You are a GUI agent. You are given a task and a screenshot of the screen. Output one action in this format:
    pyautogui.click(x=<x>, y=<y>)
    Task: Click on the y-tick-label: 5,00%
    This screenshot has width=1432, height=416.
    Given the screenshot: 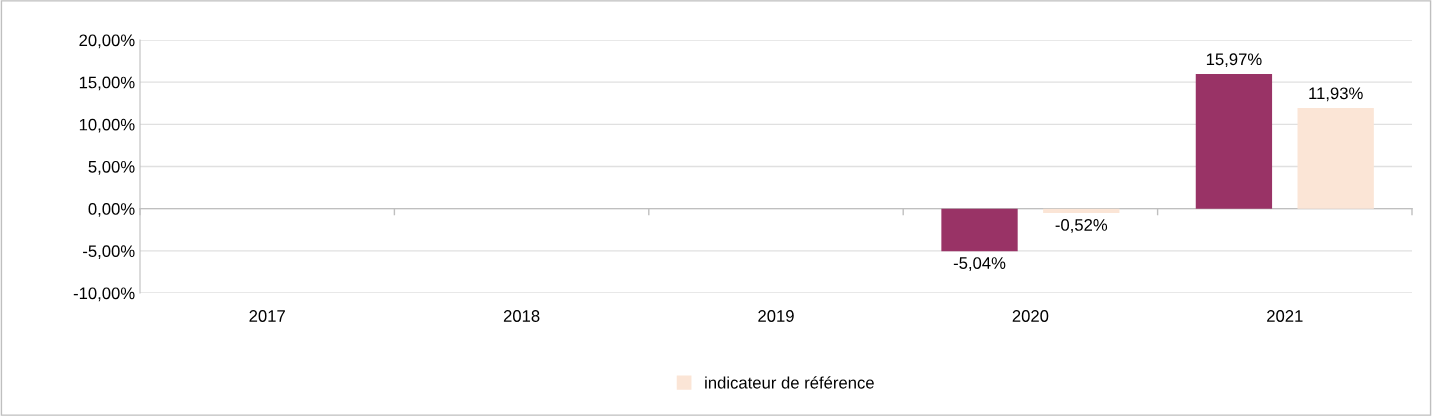 What is the action you would take?
    pyautogui.click(x=111, y=167)
    